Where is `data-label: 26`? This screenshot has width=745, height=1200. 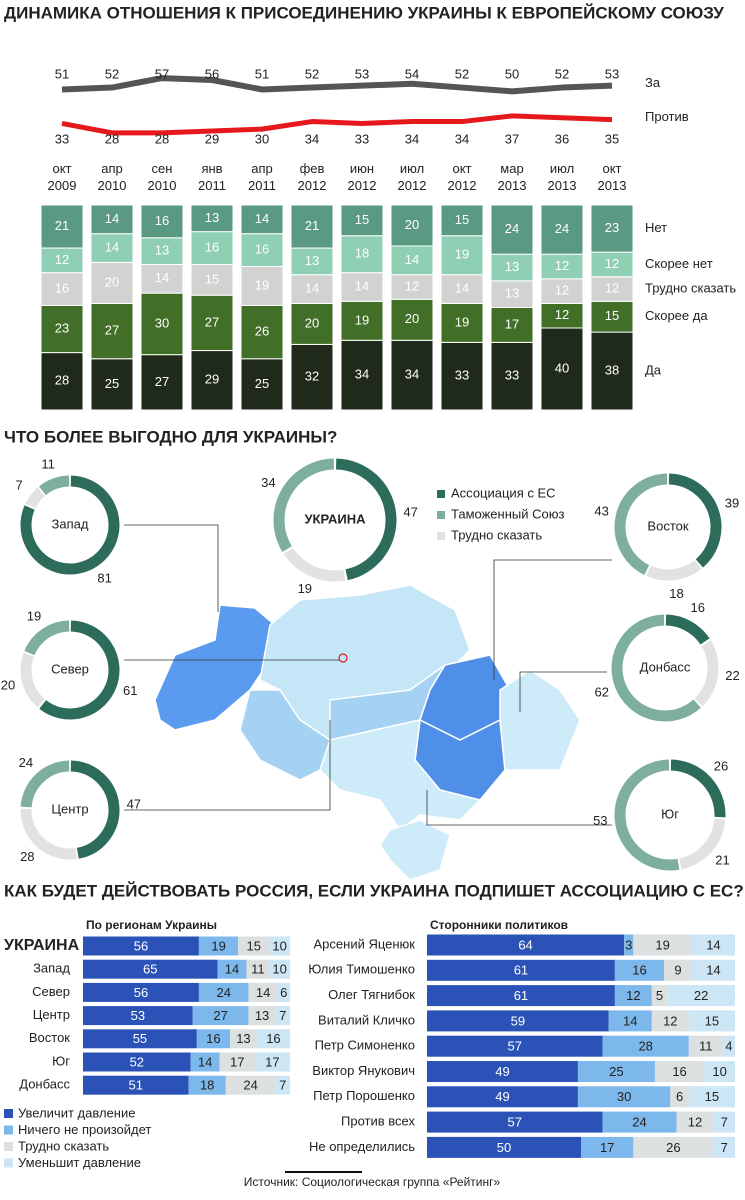
data-label: 26 is located at coordinates (721, 766).